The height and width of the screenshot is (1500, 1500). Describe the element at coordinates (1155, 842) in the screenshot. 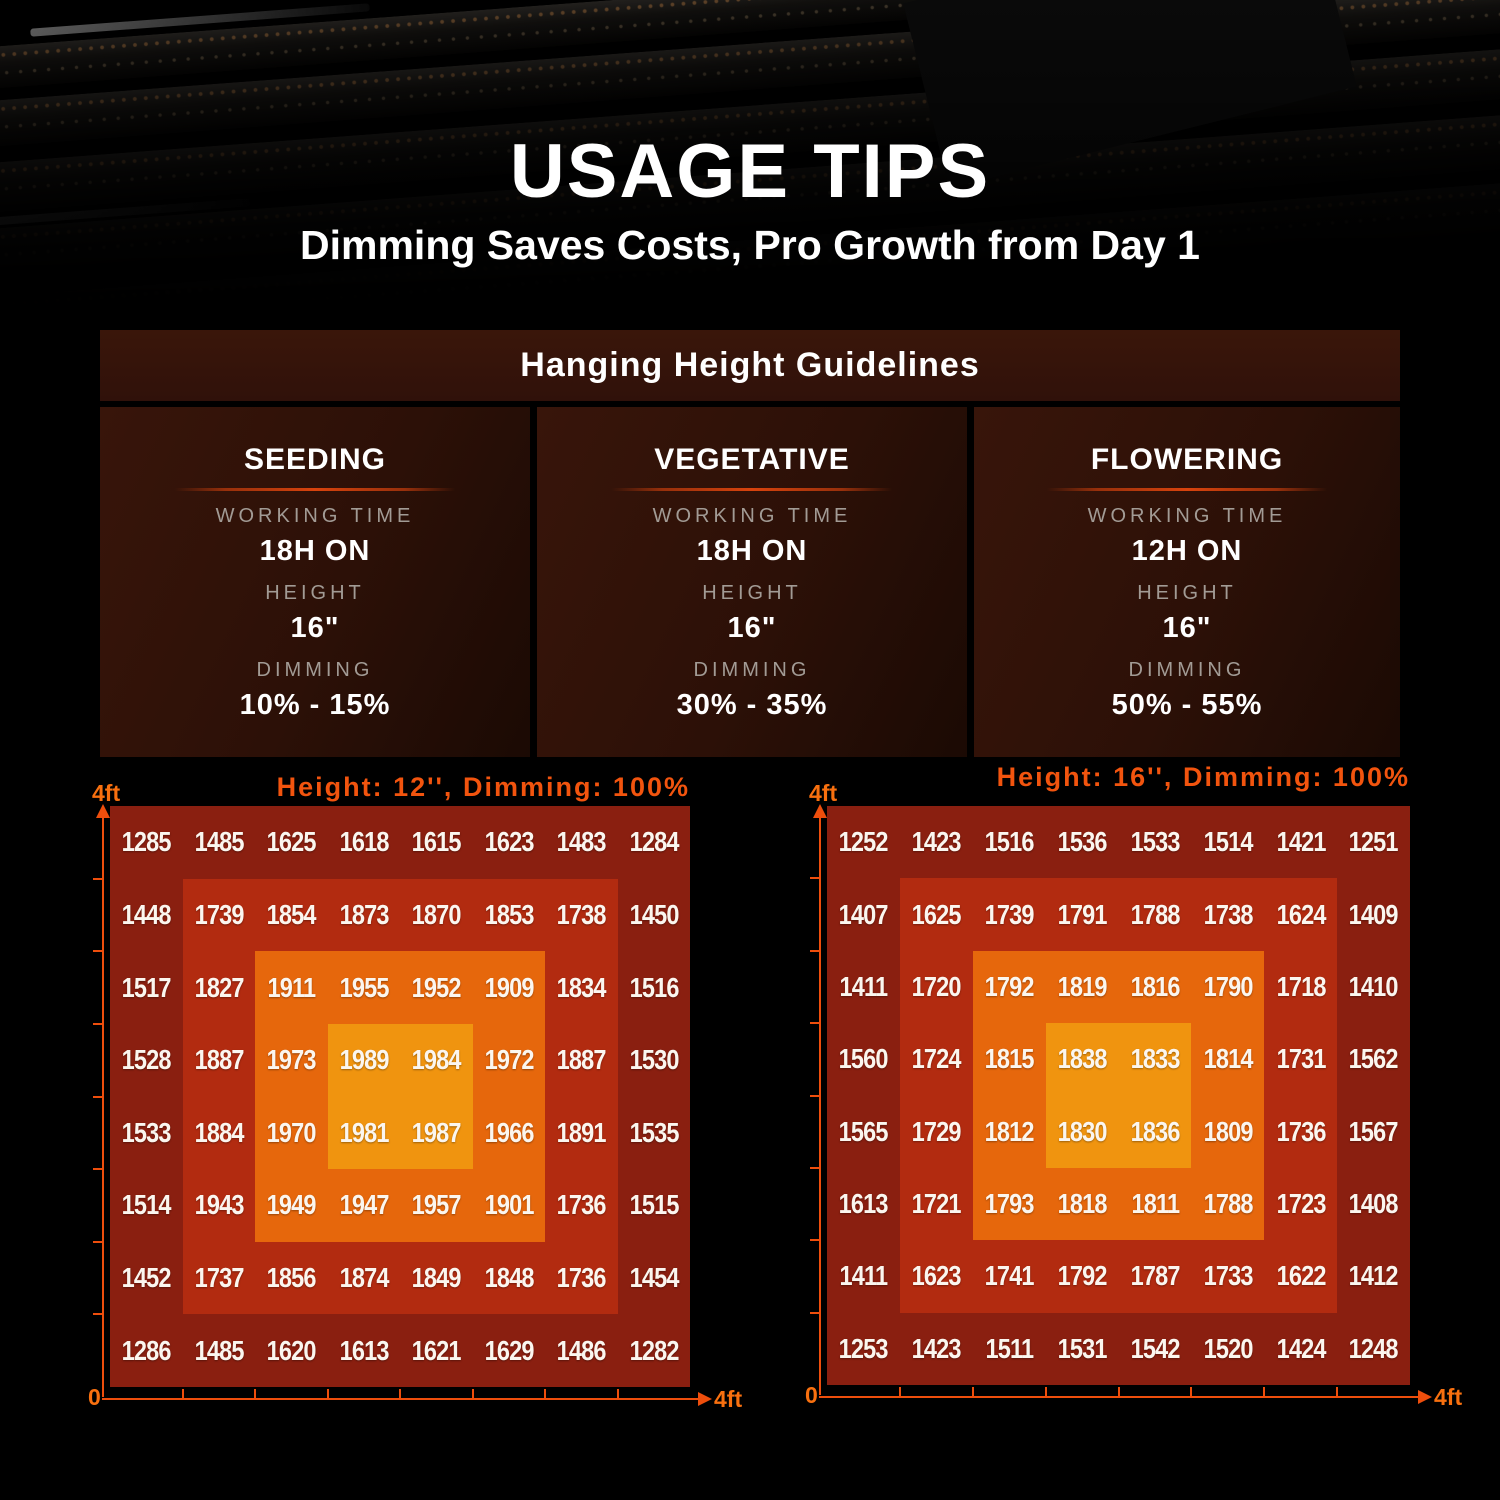

I see `ppfd-value: 1533` at that location.